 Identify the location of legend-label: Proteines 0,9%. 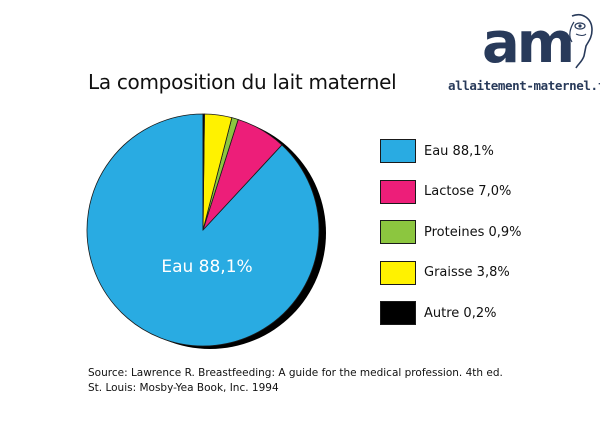
(473, 232).